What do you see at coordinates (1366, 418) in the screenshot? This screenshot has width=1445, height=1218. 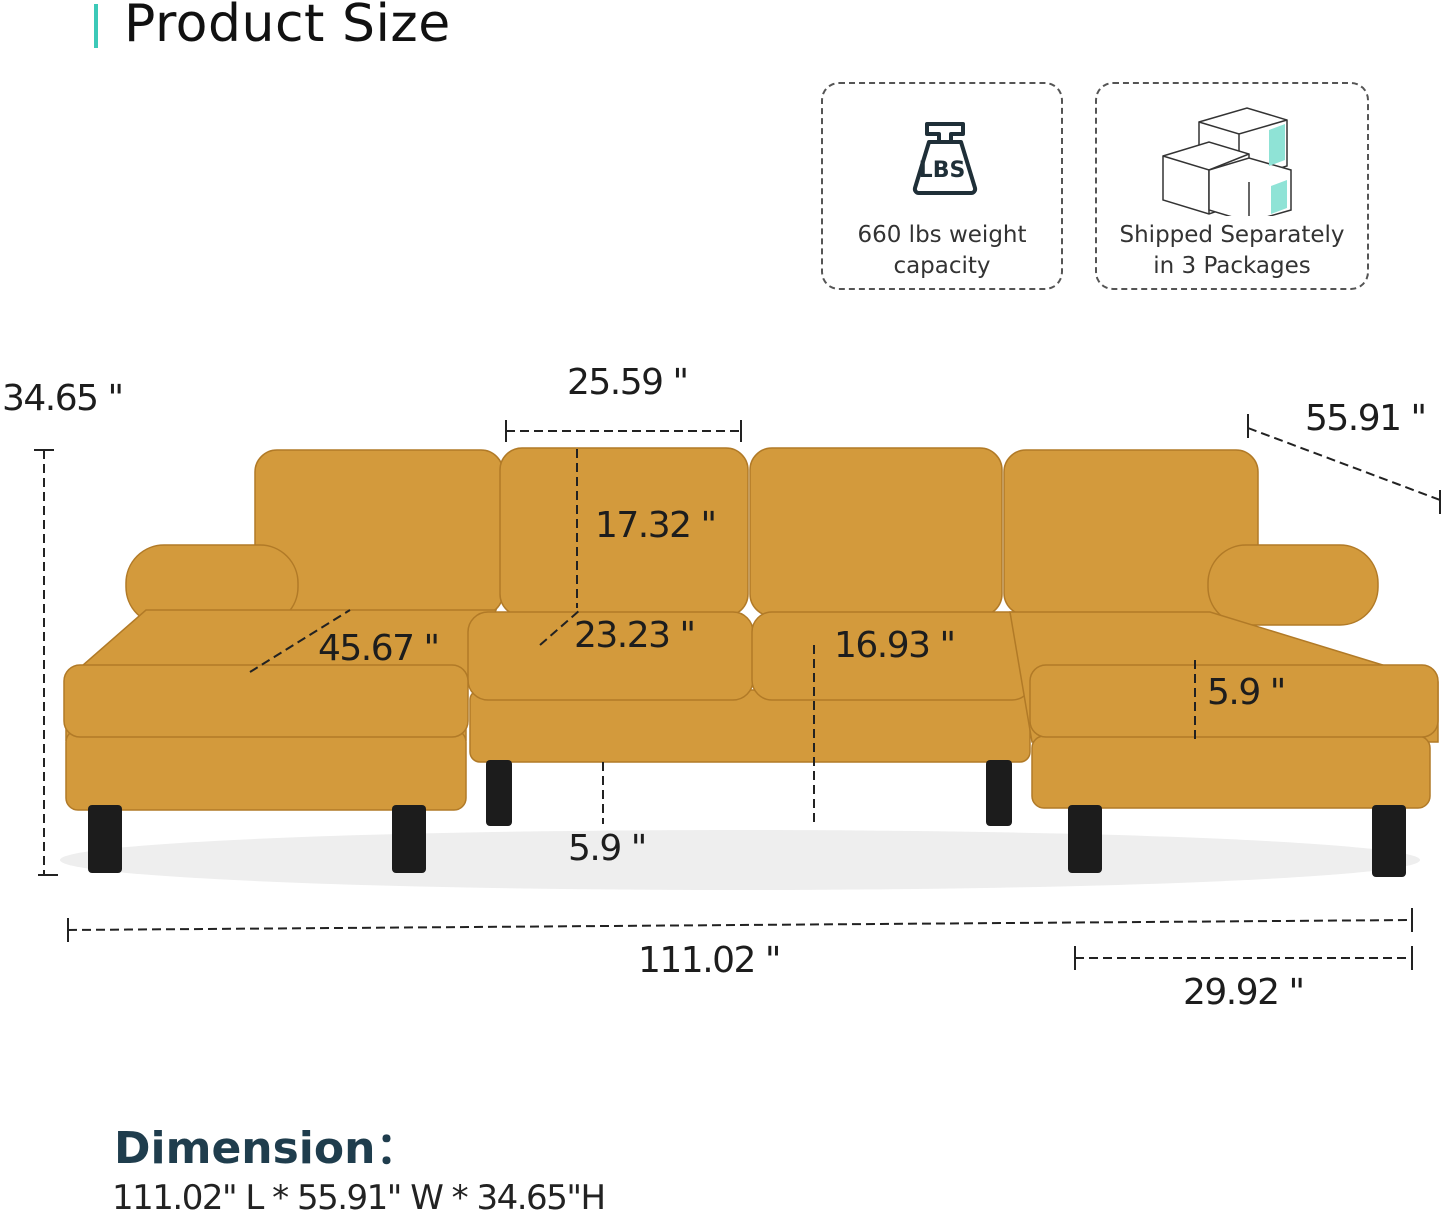 I see `depth-total-label: 55.91 "` at bounding box center [1366, 418].